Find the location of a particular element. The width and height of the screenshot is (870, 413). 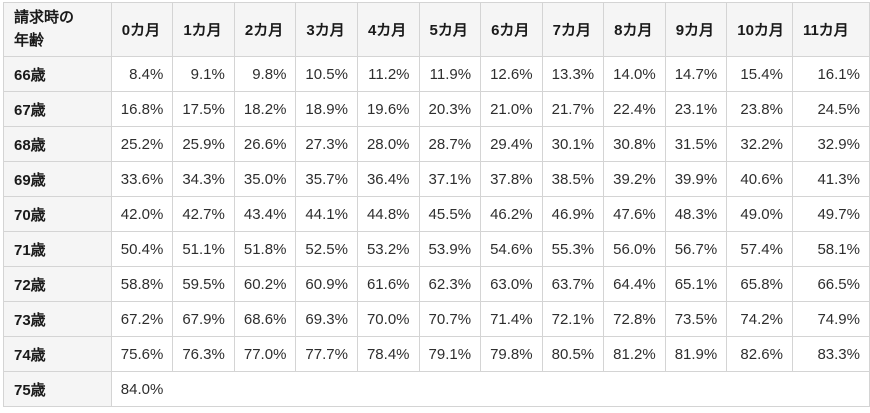

age-header-cell: 75歳 is located at coordinates (57, 389).